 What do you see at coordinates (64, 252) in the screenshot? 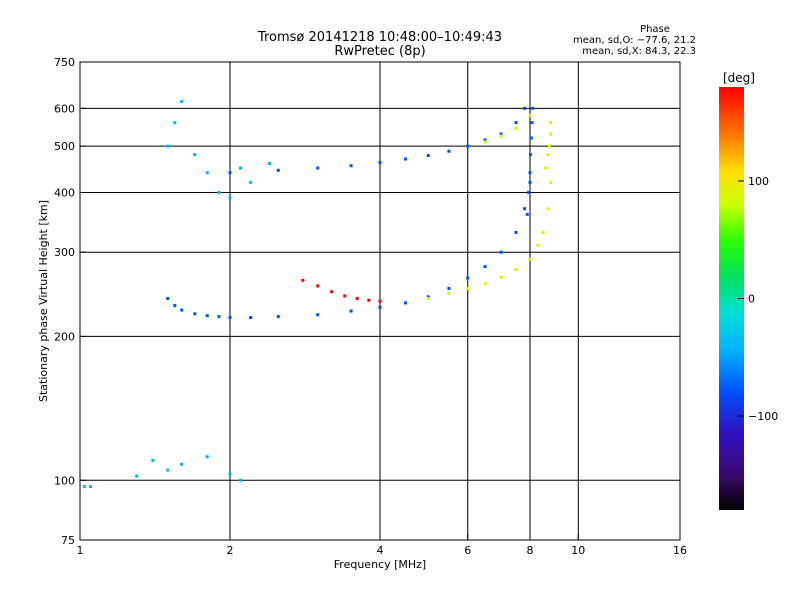
I see `y-tick-label: 300` at bounding box center [64, 252].